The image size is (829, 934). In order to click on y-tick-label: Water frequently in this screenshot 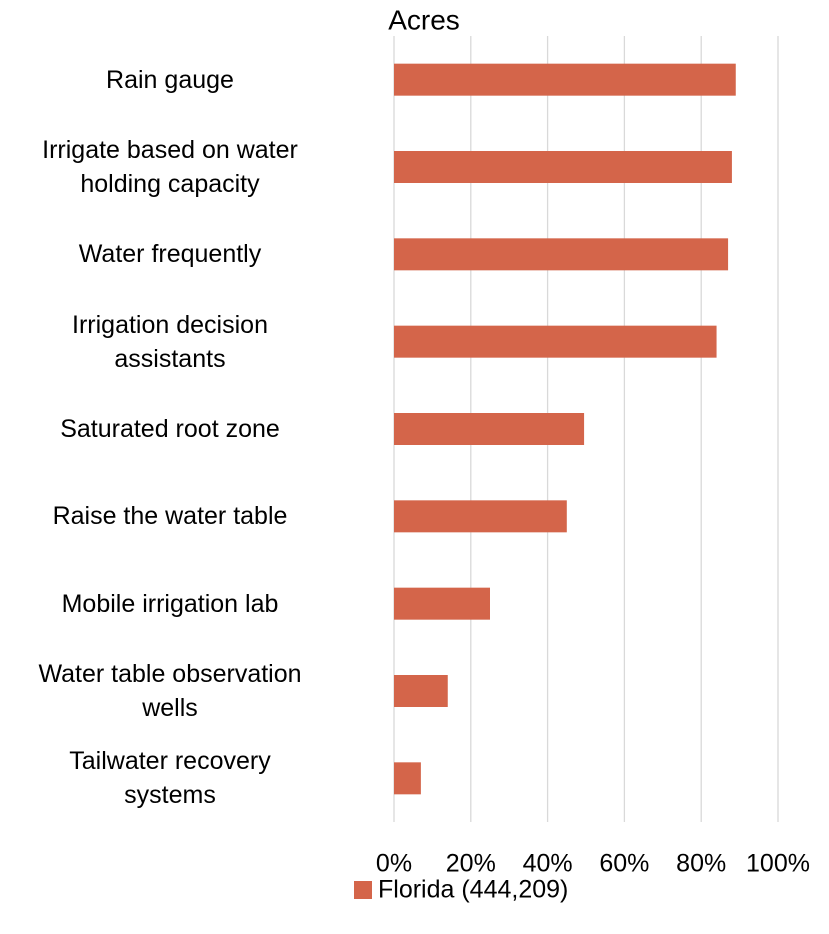, I will do `click(170, 254)`.